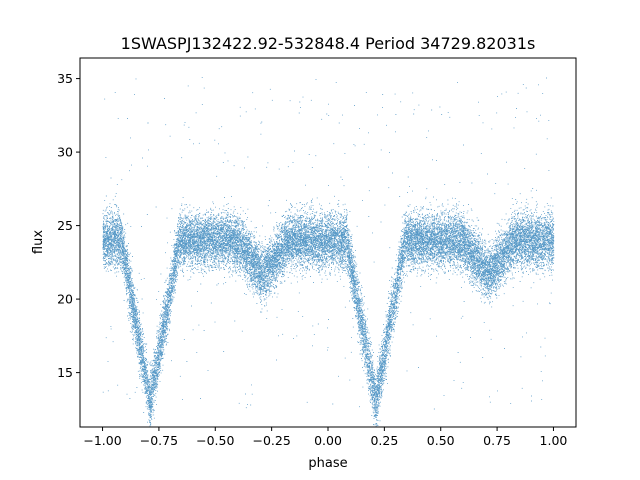 The image size is (640, 480). Describe the element at coordinates (441, 440) in the screenshot. I see `x-tick-label: 0.50` at that location.